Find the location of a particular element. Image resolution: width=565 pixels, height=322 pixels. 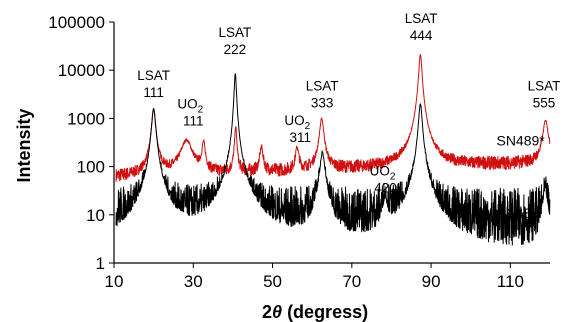

y-tick-label: 10000 is located at coordinates (81, 70).